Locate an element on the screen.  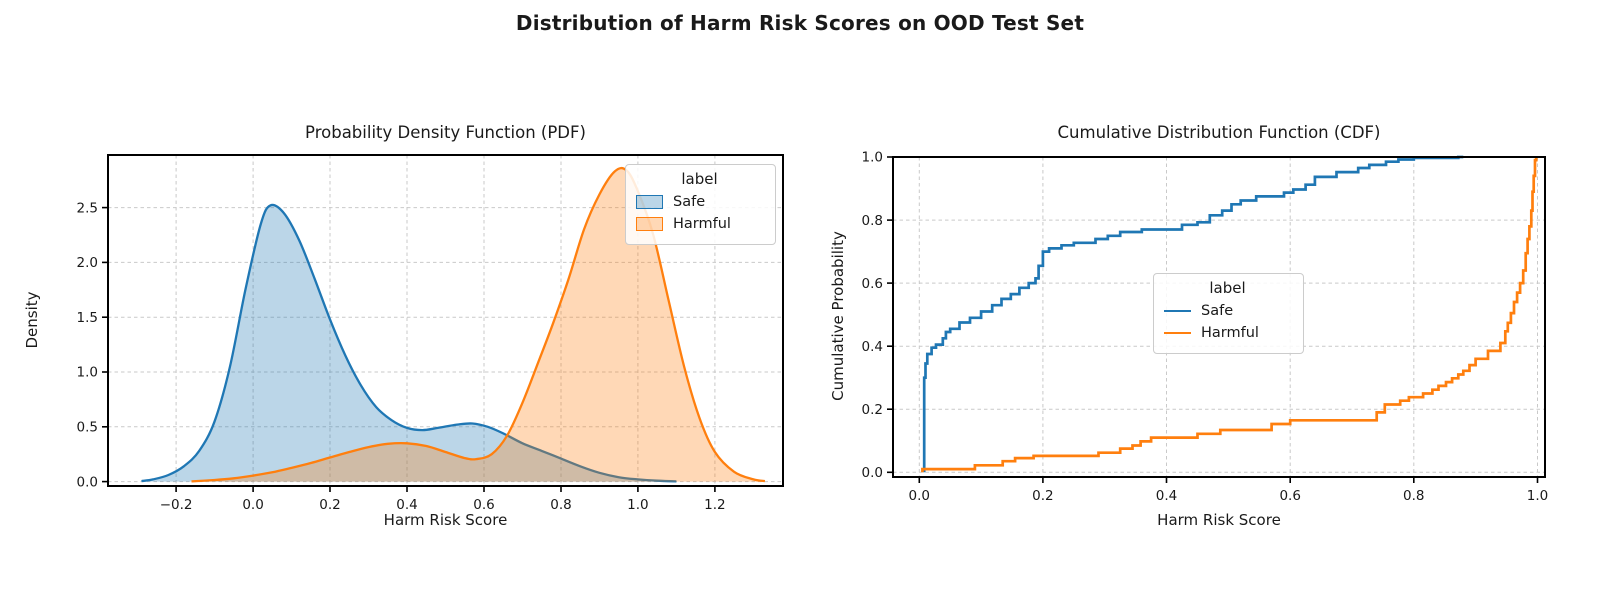
pdf-legend-entry-harmful: Harmful is located at coordinates (700, 224).